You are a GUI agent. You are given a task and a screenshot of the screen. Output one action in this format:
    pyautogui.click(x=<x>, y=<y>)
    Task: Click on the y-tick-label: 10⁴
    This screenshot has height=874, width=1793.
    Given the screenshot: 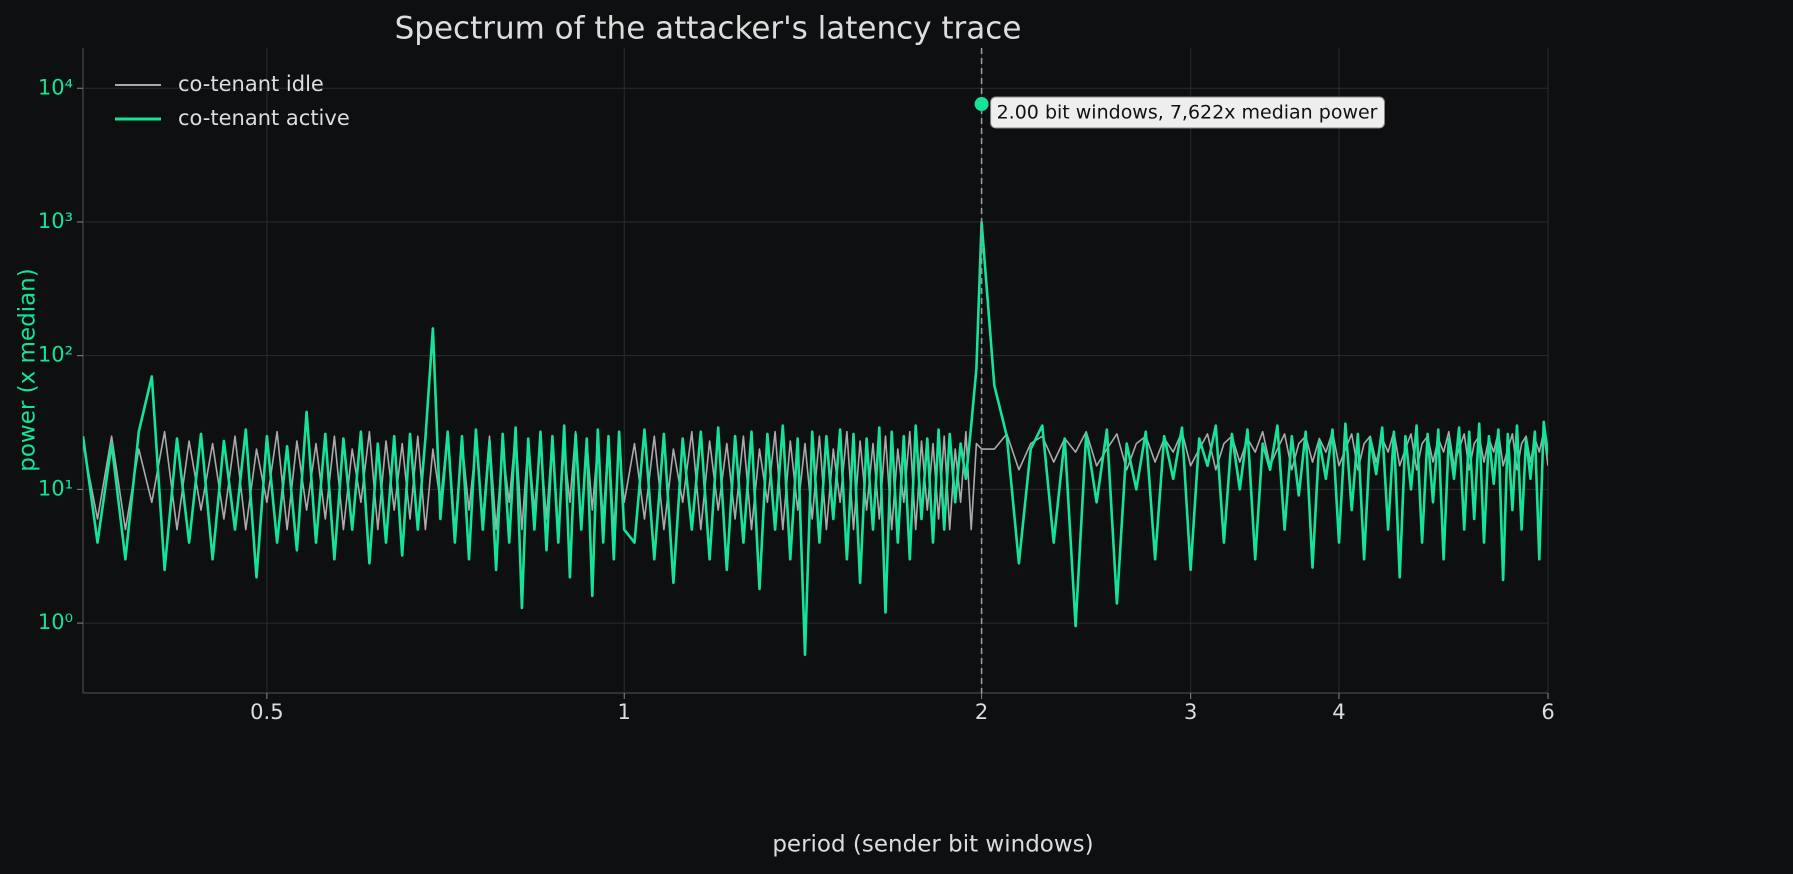 What is the action you would take?
    pyautogui.click(x=55, y=87)
    